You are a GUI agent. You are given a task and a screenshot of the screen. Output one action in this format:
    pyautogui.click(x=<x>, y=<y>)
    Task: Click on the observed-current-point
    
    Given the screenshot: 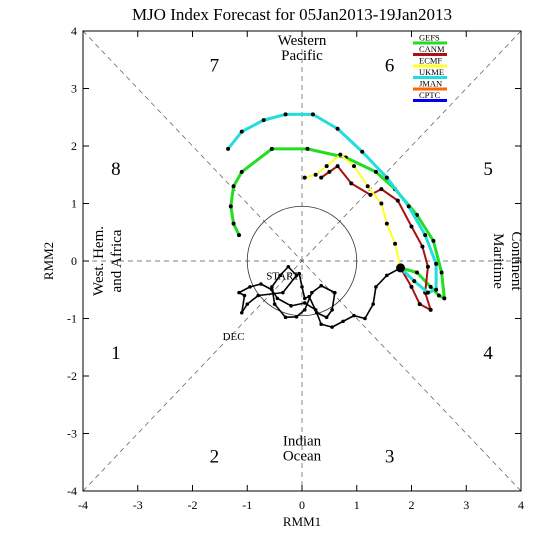 What is the action you would take?
    pyautogui.click(x=401, y=268)
    